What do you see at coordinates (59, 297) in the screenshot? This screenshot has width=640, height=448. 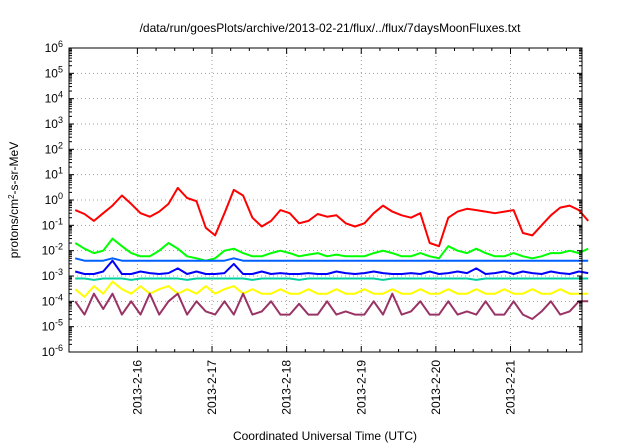 I see `y-tick-exp: -4` at bounding box center [59, 297].